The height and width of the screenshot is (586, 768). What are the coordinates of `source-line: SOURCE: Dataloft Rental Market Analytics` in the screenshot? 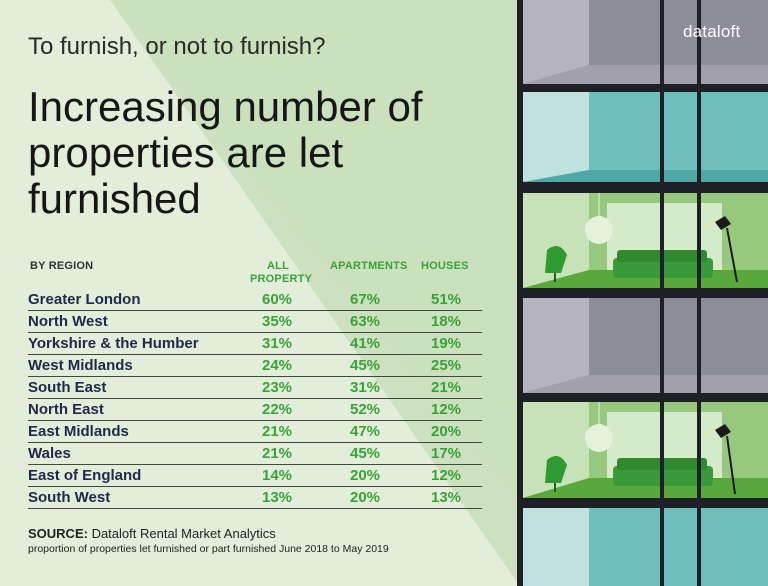 It's located at (152, 533).